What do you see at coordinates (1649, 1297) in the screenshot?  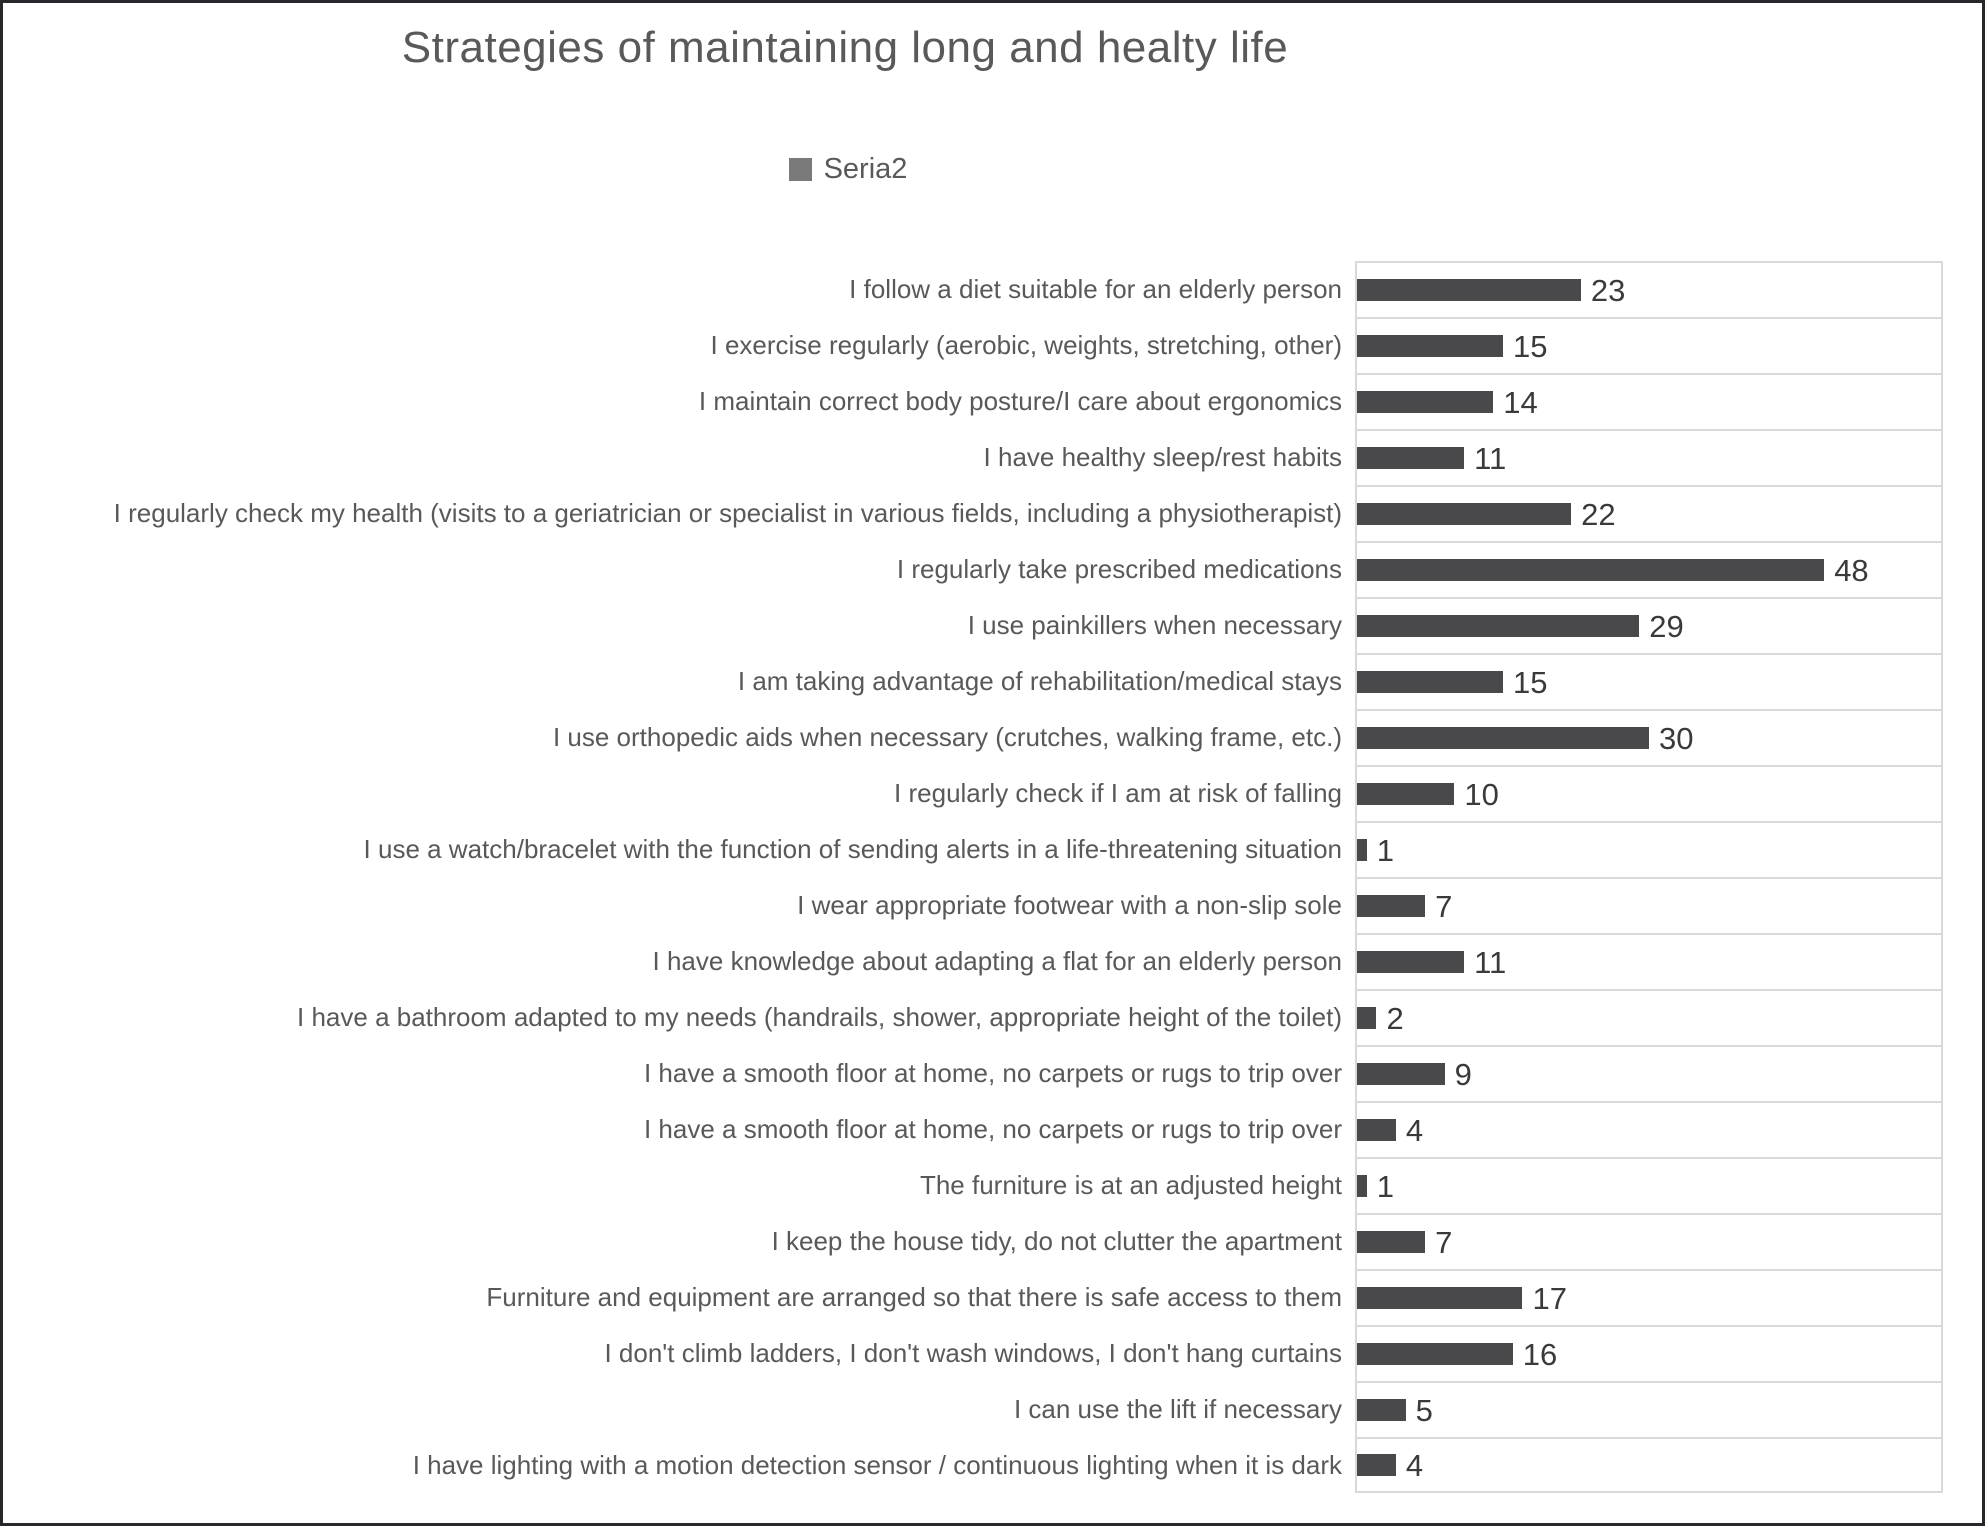 I see `plot-cell: 17` at bounding box center [1649, 1297].